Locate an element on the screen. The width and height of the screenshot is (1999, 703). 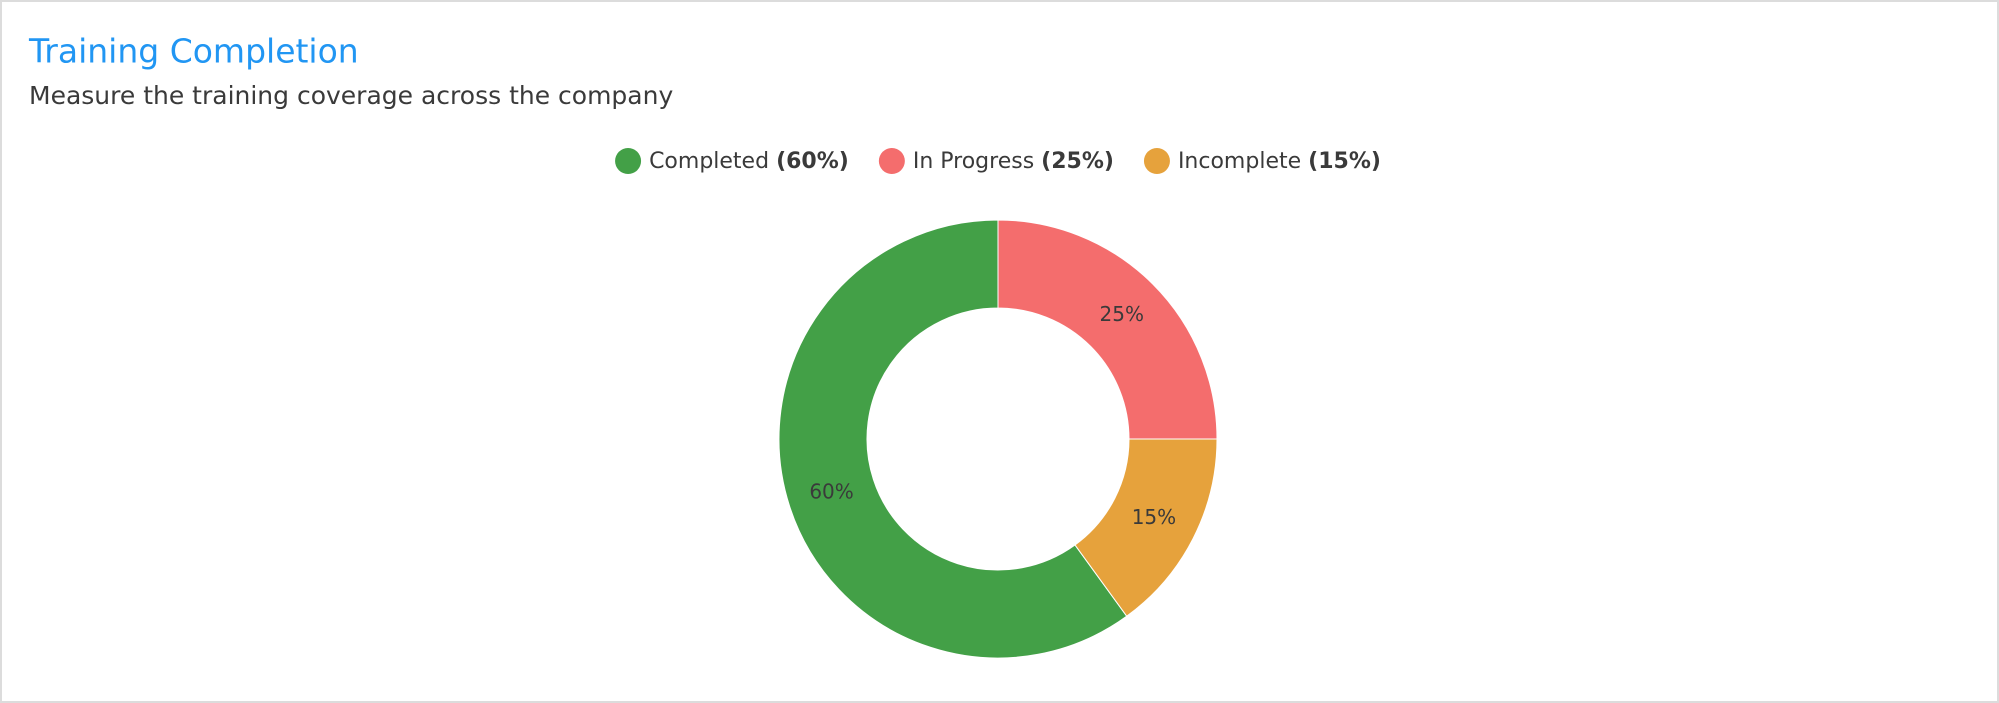
legend-value: (15%) is located at coordinates (1344, 161).